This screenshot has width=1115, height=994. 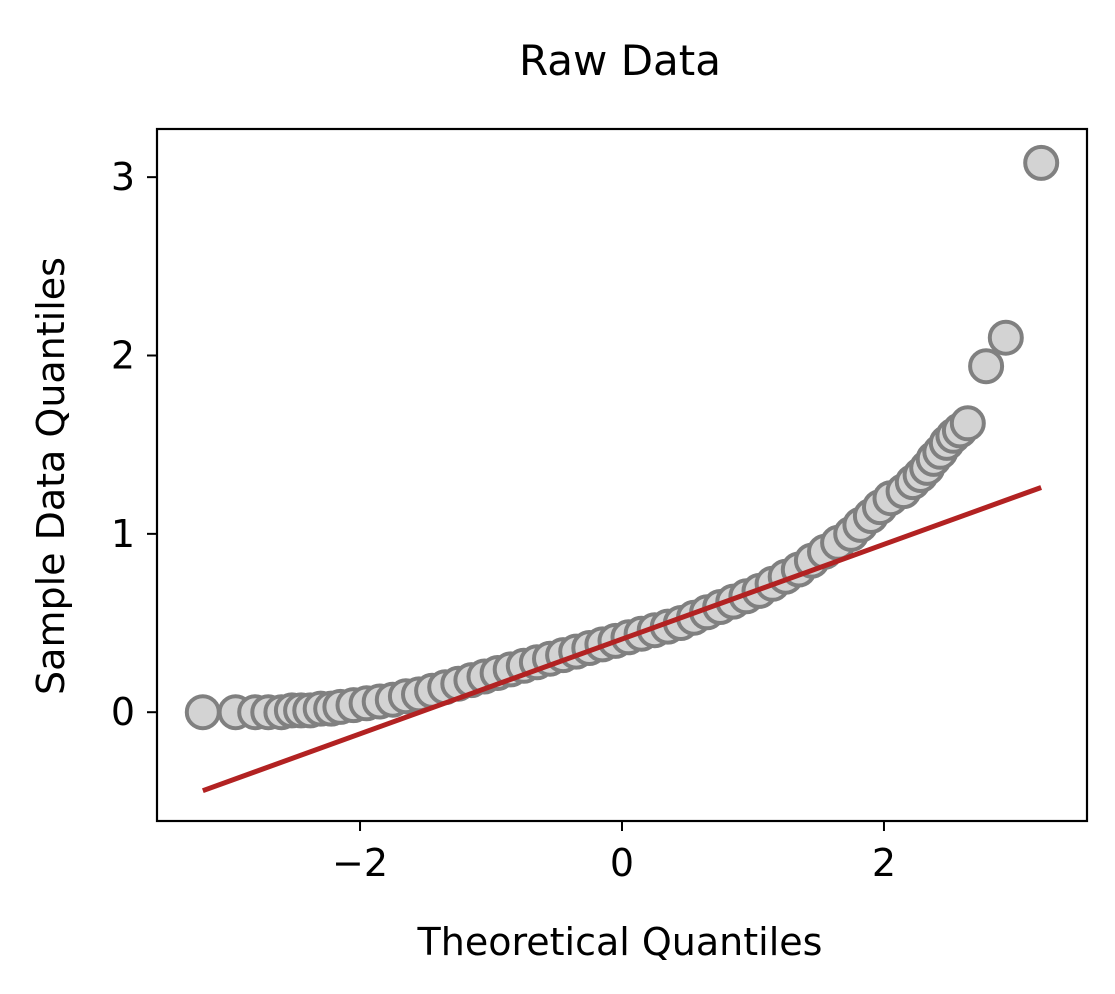 I want to click on x-tick-label: −2, so click(x=360, y=863).